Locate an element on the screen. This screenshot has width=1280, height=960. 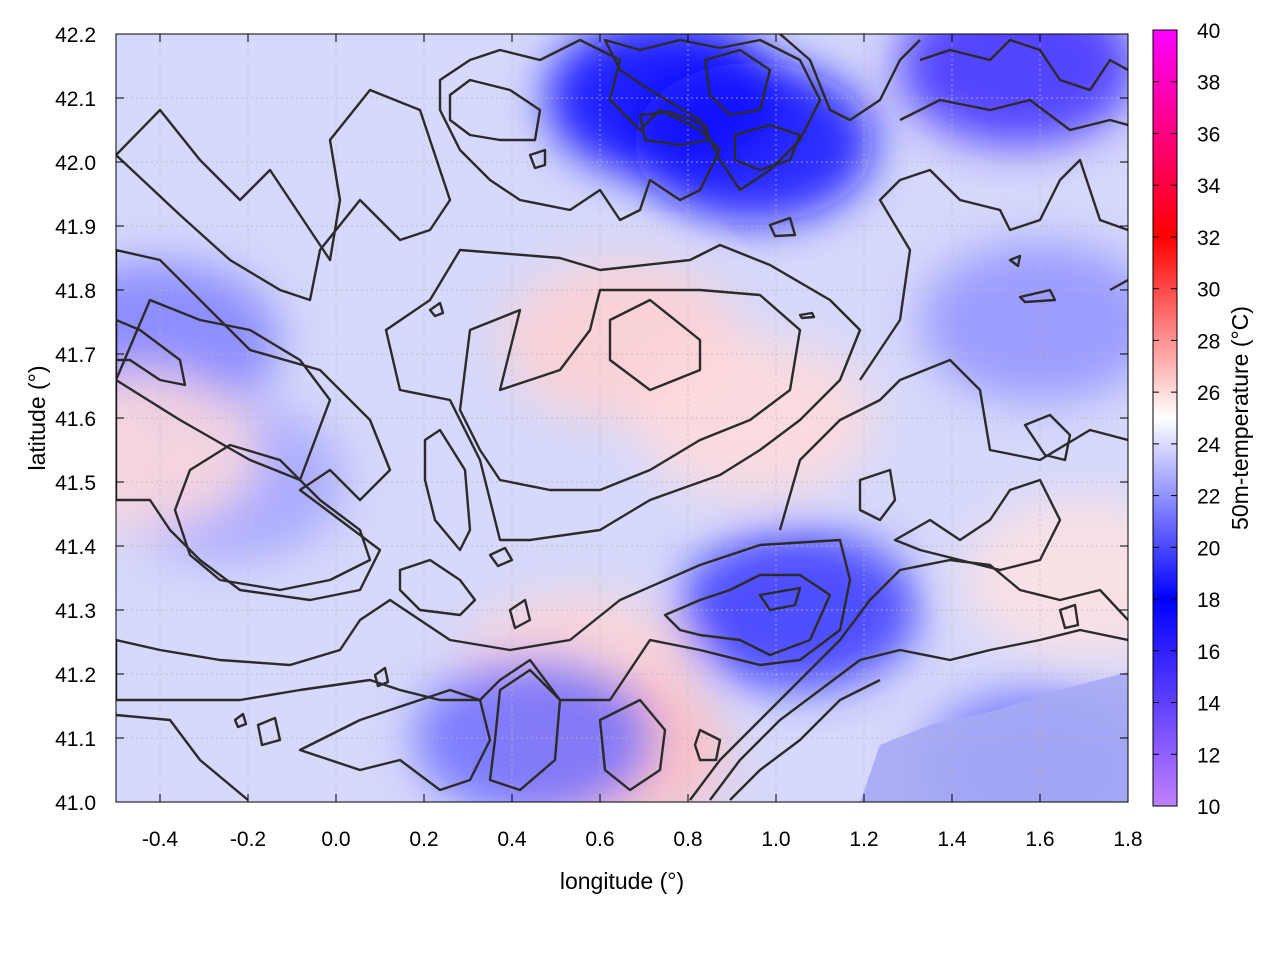
colorbar-tick-label: 22 is located at coordinates (1208, 497).